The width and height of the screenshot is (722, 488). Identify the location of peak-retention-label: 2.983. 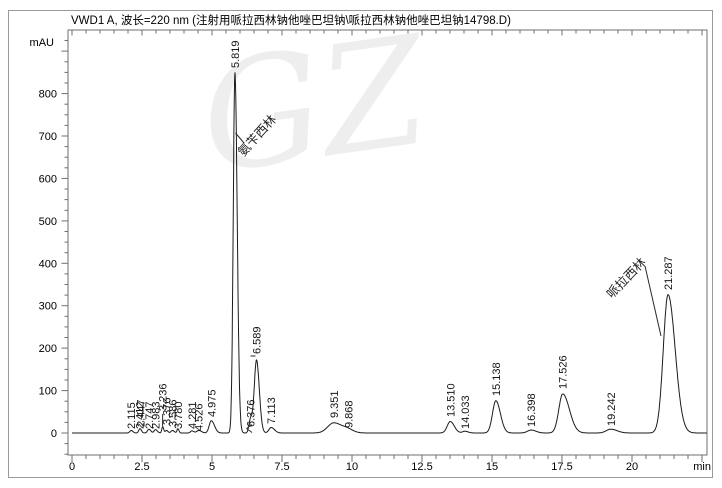
(157, 415).